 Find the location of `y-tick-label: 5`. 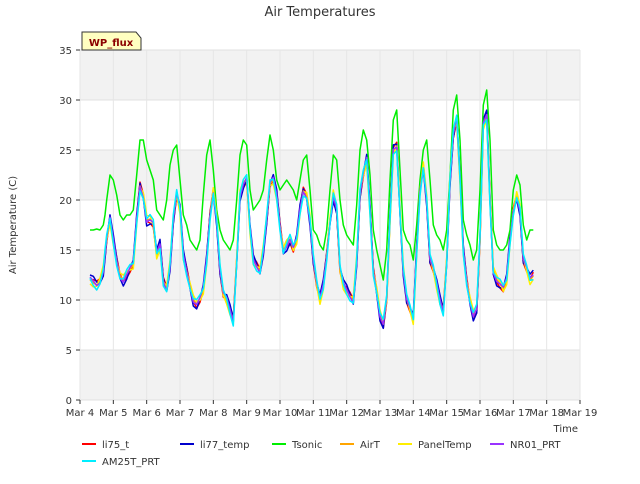

y-tick-label: 5 is located at coordinates (69, 351).